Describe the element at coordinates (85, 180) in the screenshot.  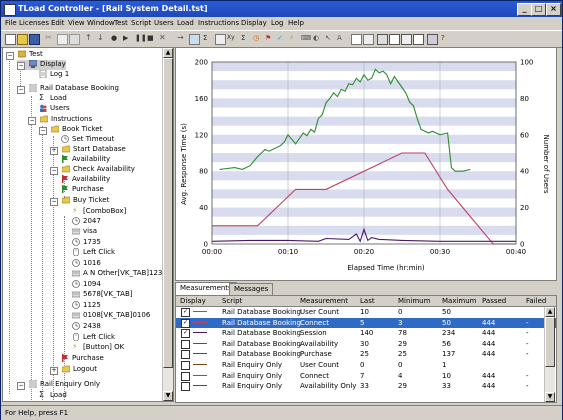
I see `tree-item-availability-end: Availability` at that location.